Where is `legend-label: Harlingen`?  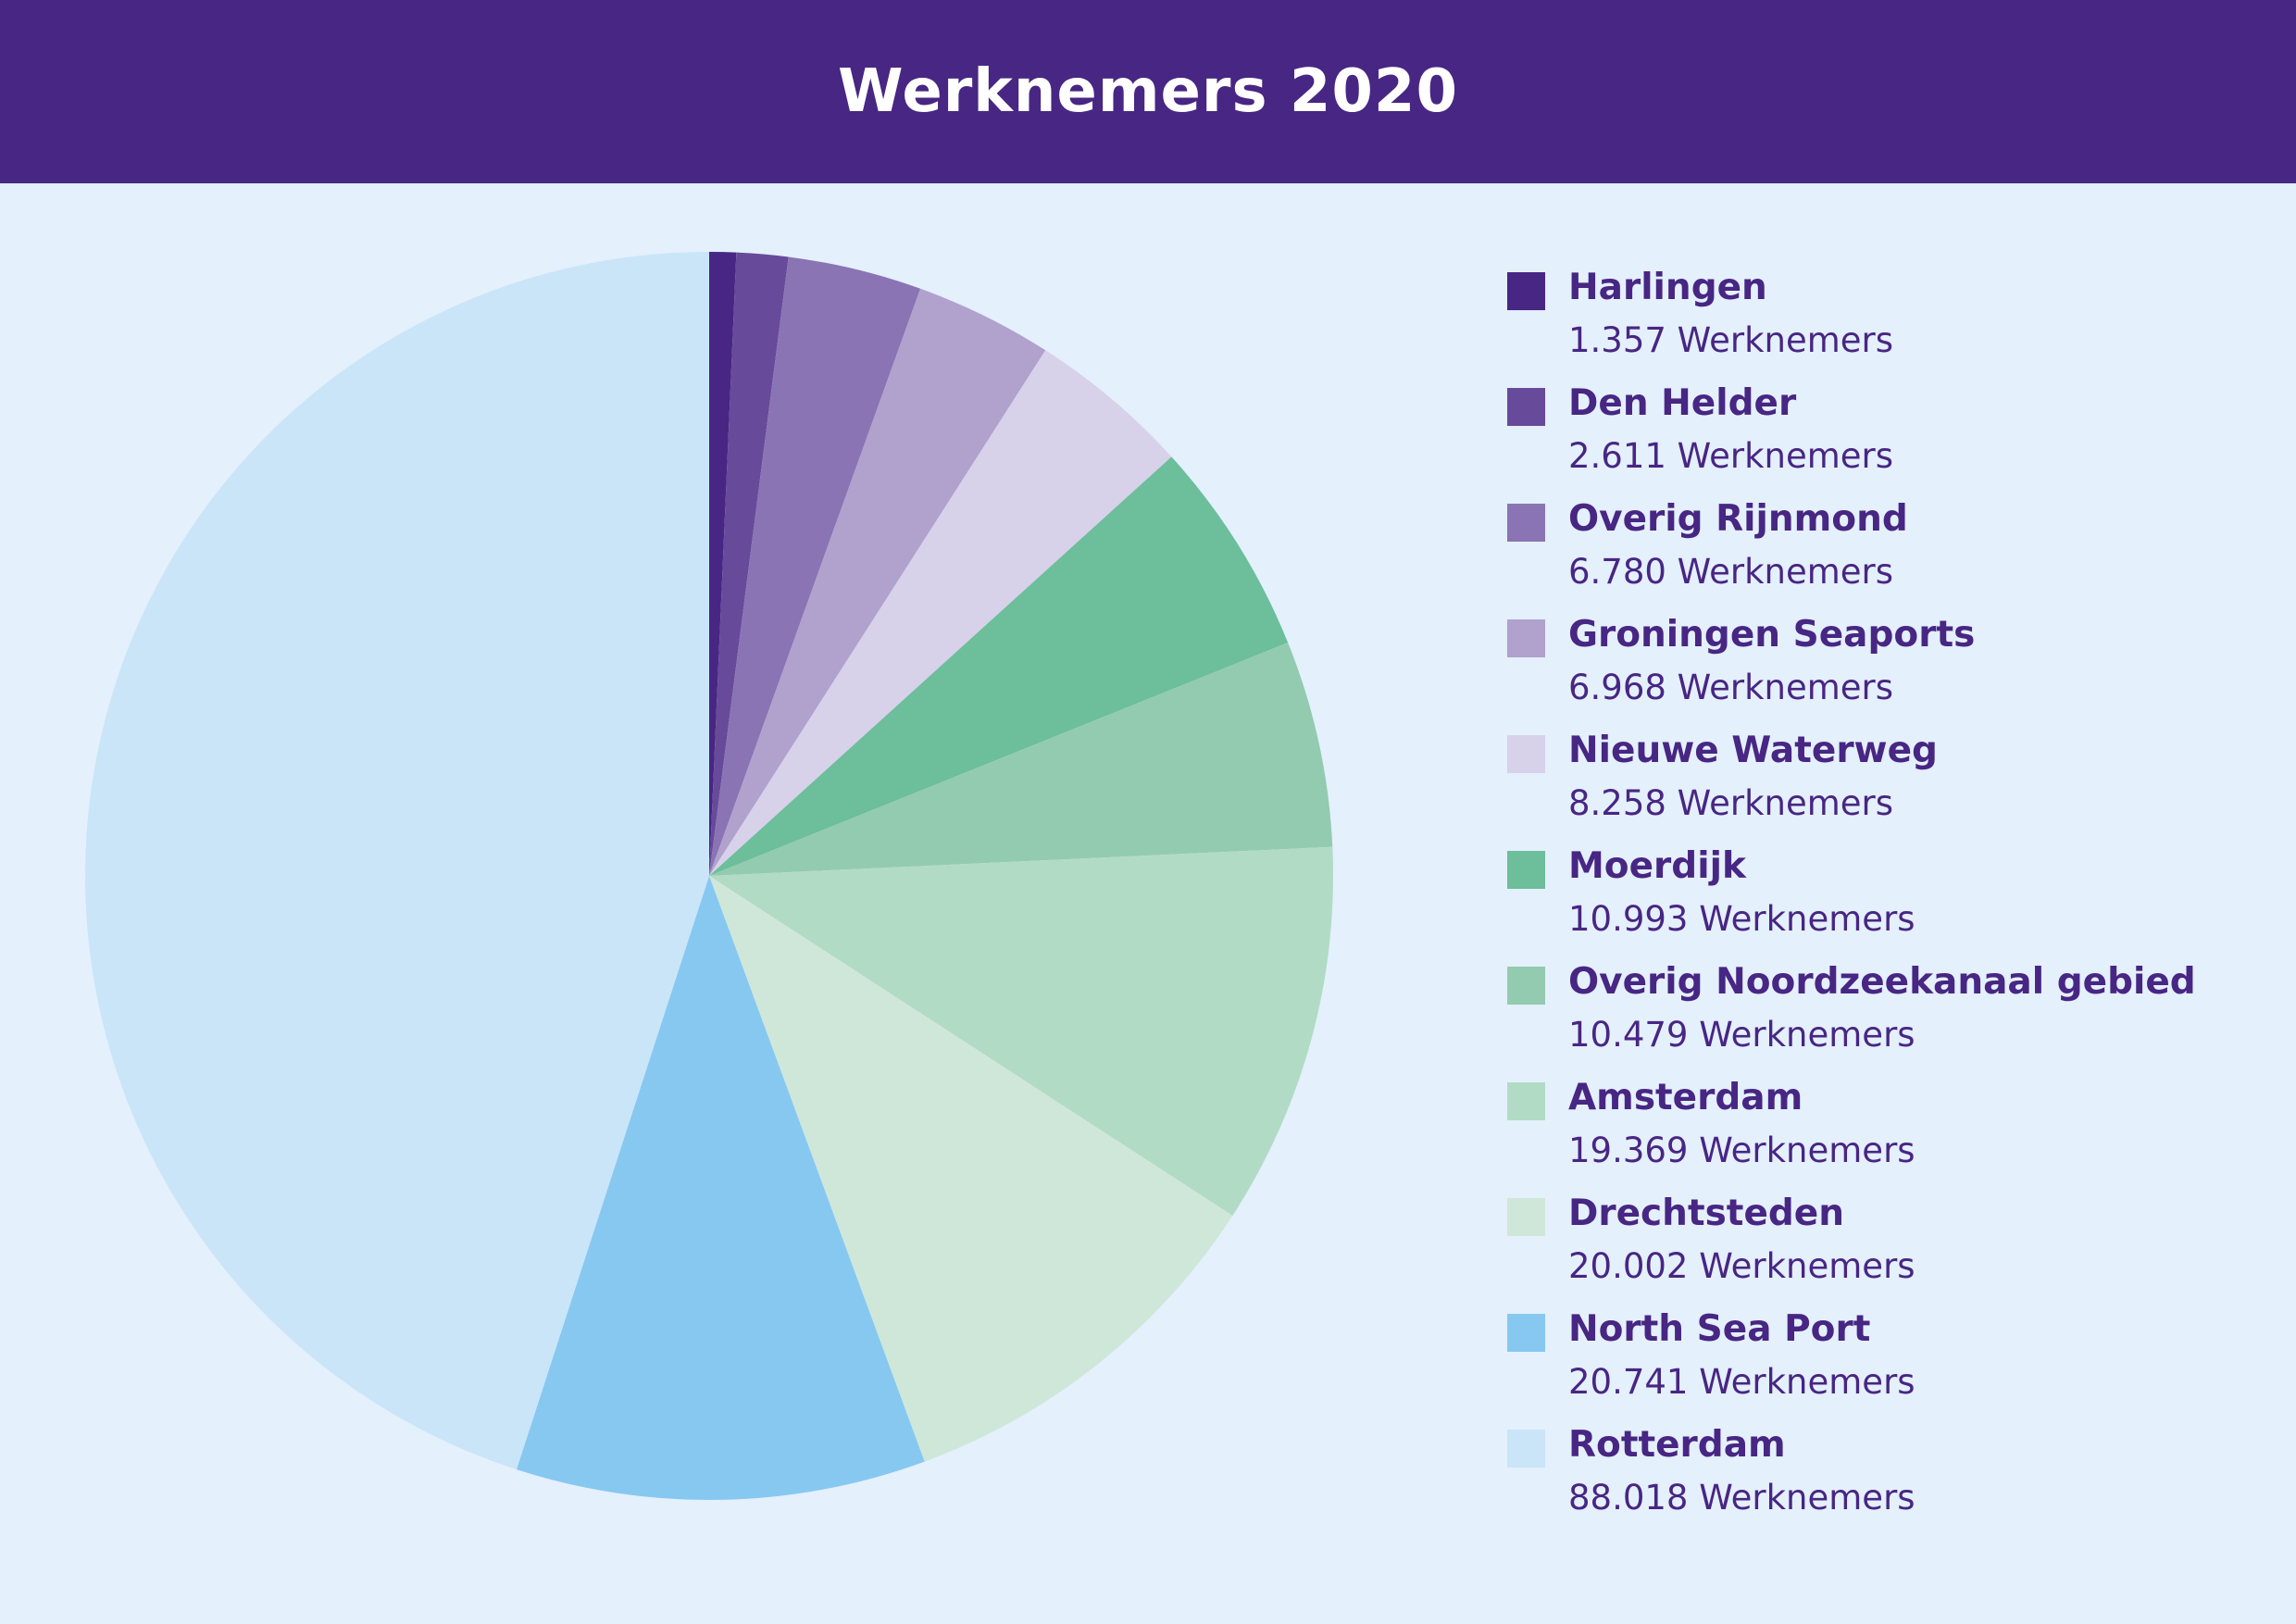 legend-label: Harlingen is located at coordinates (1667, 287).